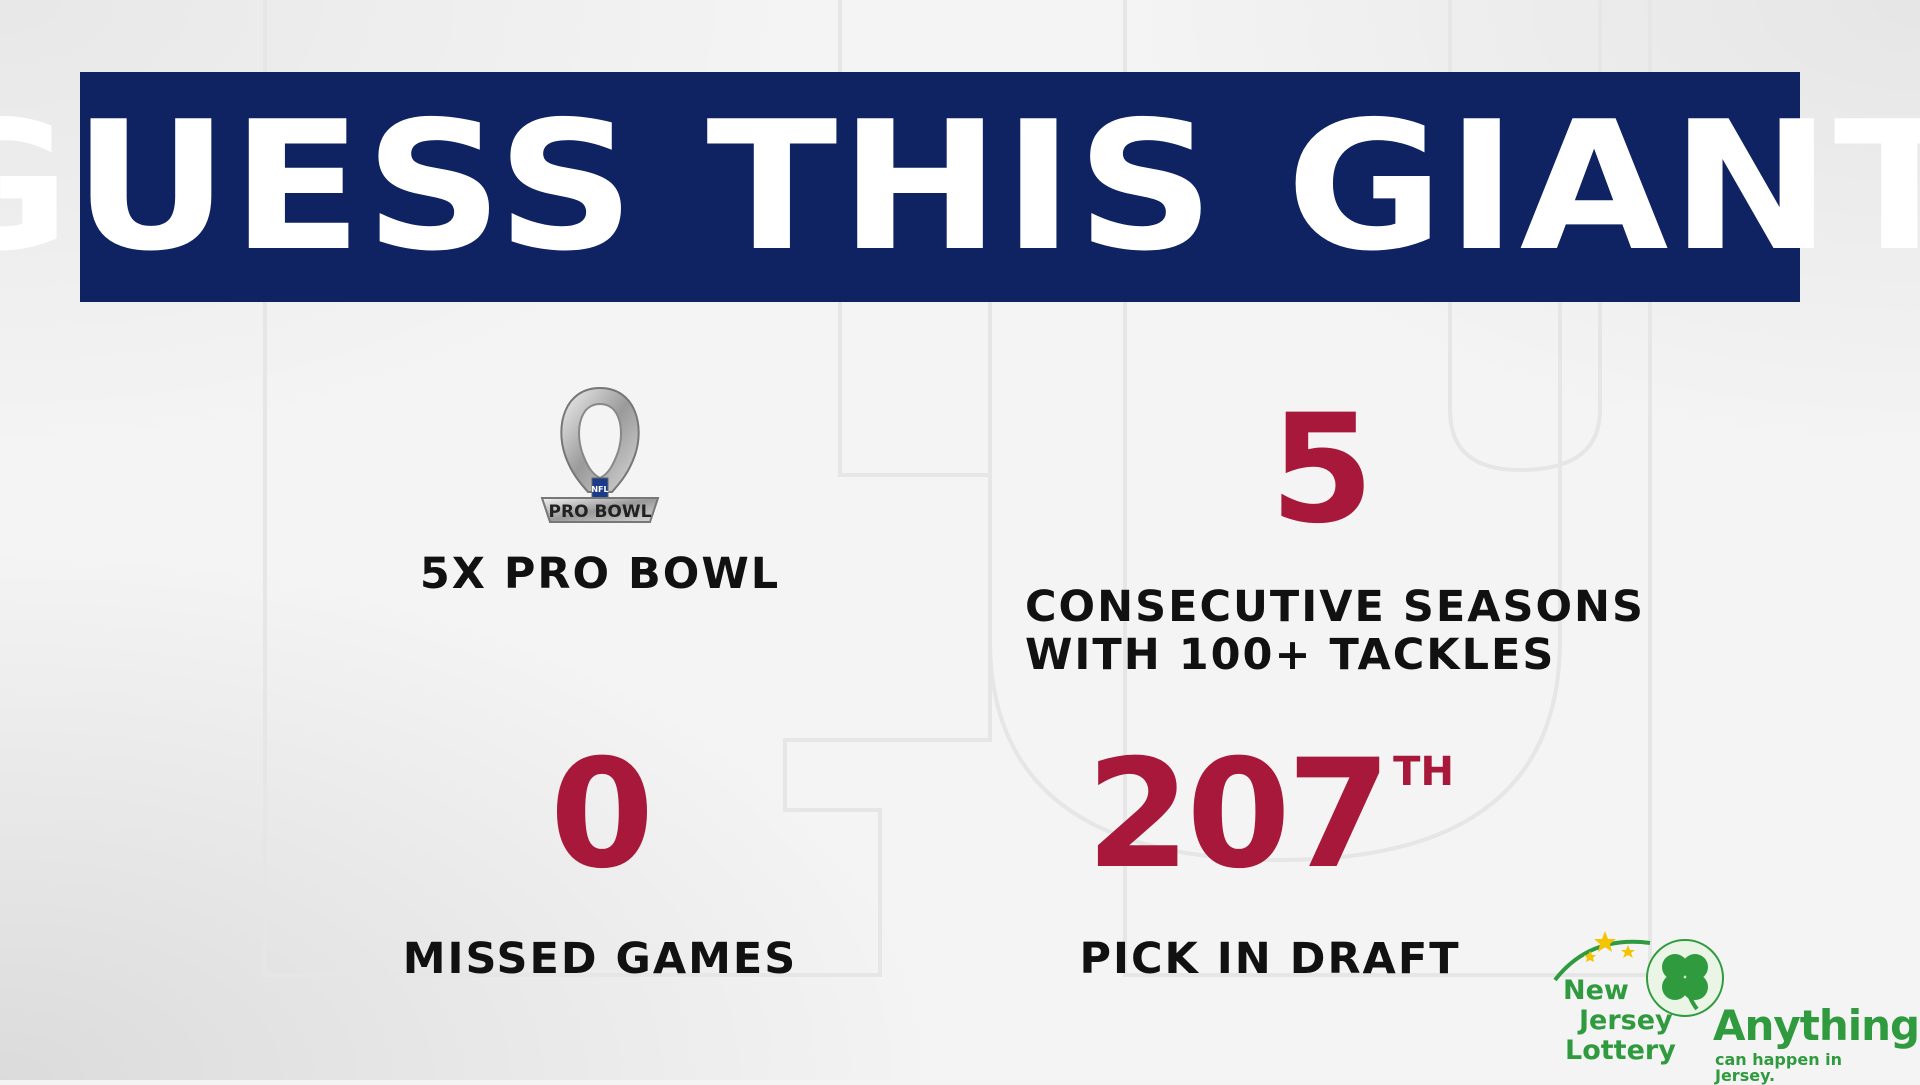 This screenshot has width=1920, height=1085. Describe the element at coordinates (1290, 655) in the screenshot. I see `seasons-label-line2: WITH 100+ TACKLES` at that location.